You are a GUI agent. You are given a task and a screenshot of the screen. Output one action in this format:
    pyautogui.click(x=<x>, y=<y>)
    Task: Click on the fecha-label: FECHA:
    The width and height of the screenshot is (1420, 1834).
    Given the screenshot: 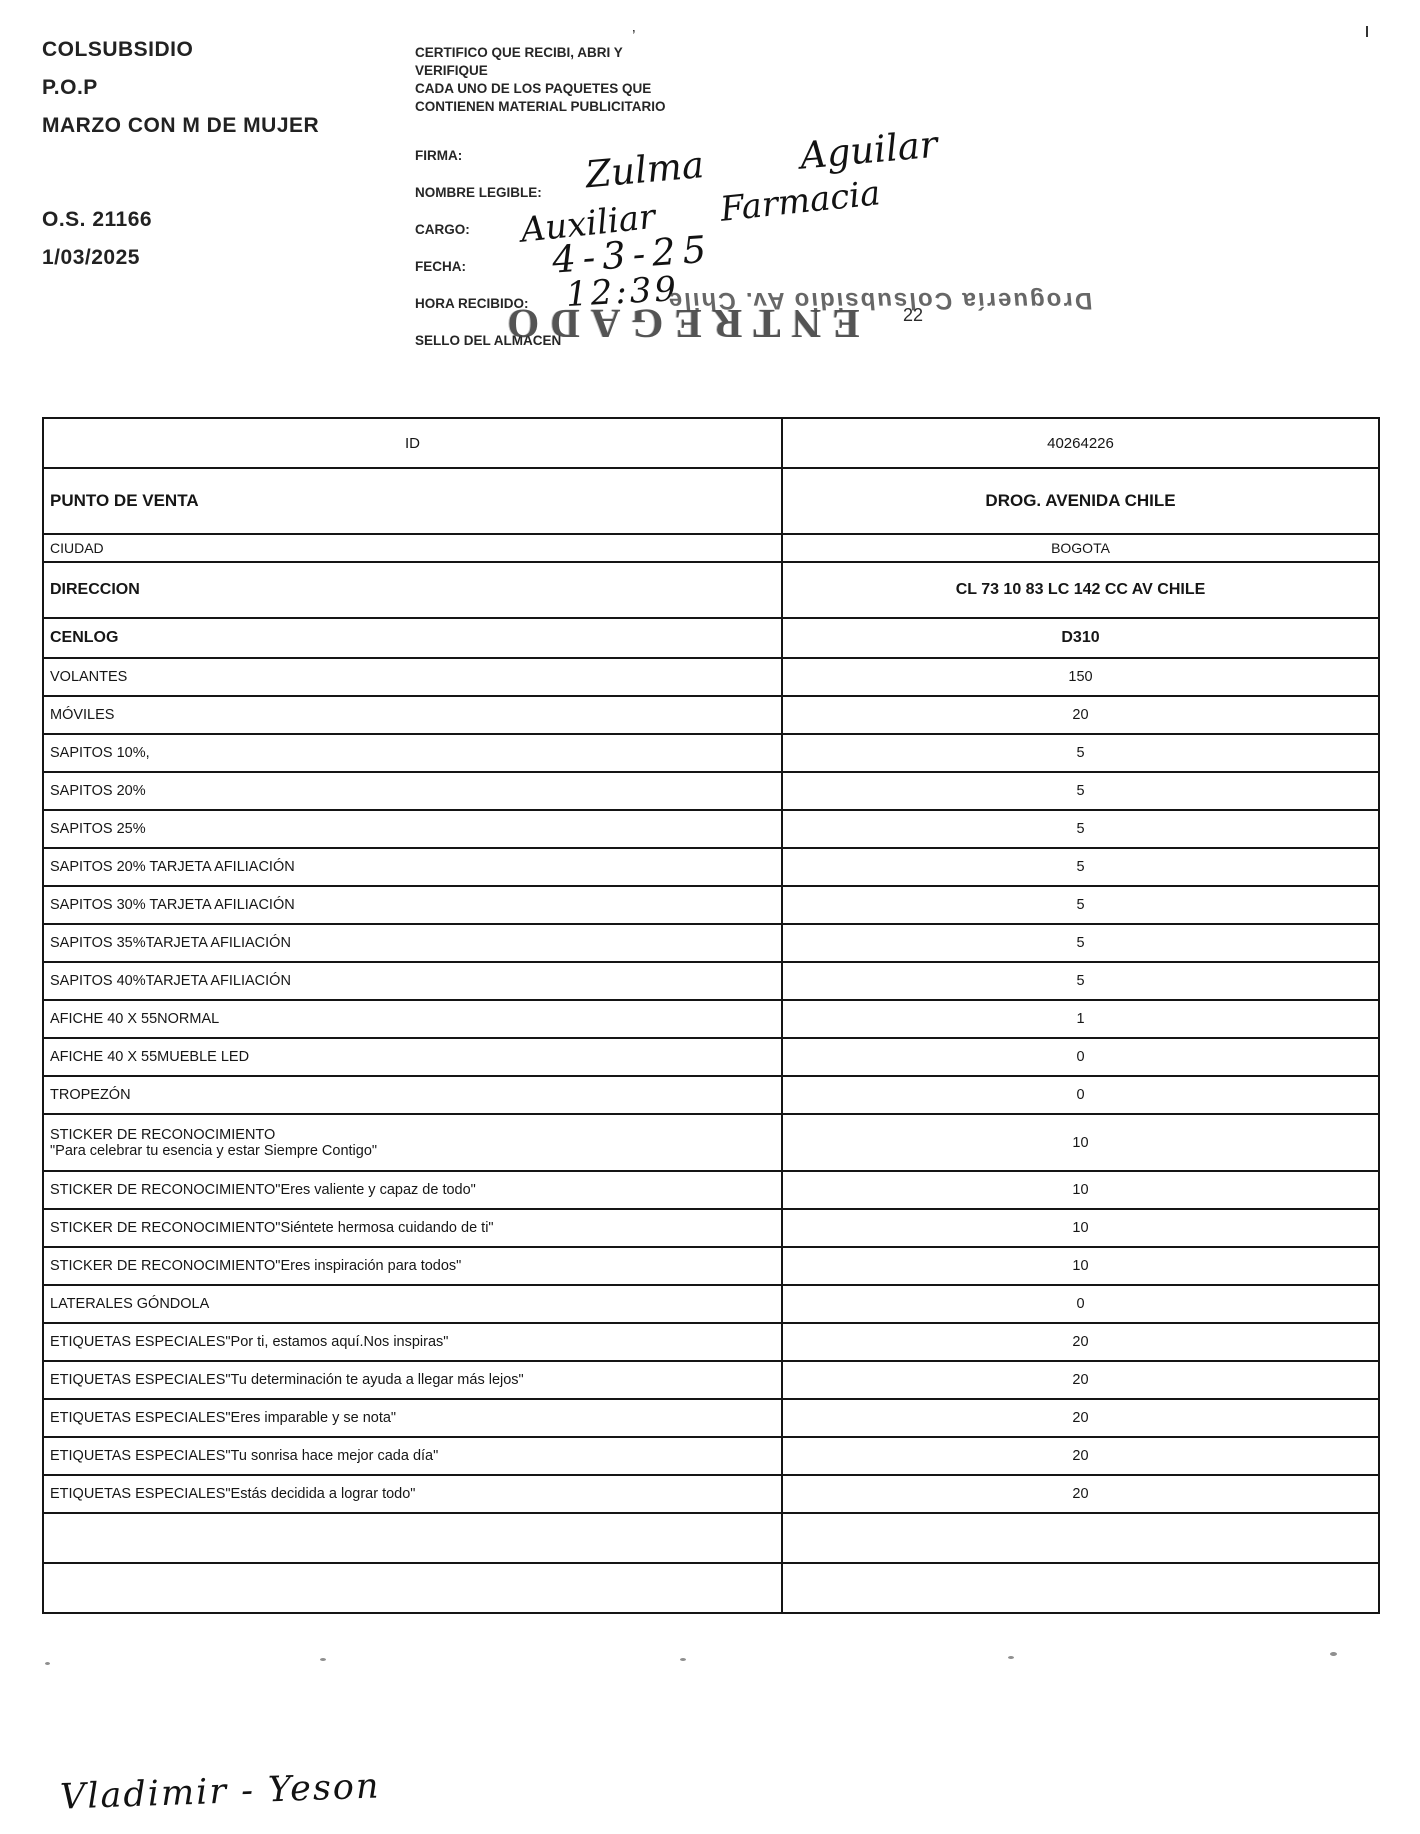 What is the action you would take?
    pyautogui.click(x=440, y=266)
    